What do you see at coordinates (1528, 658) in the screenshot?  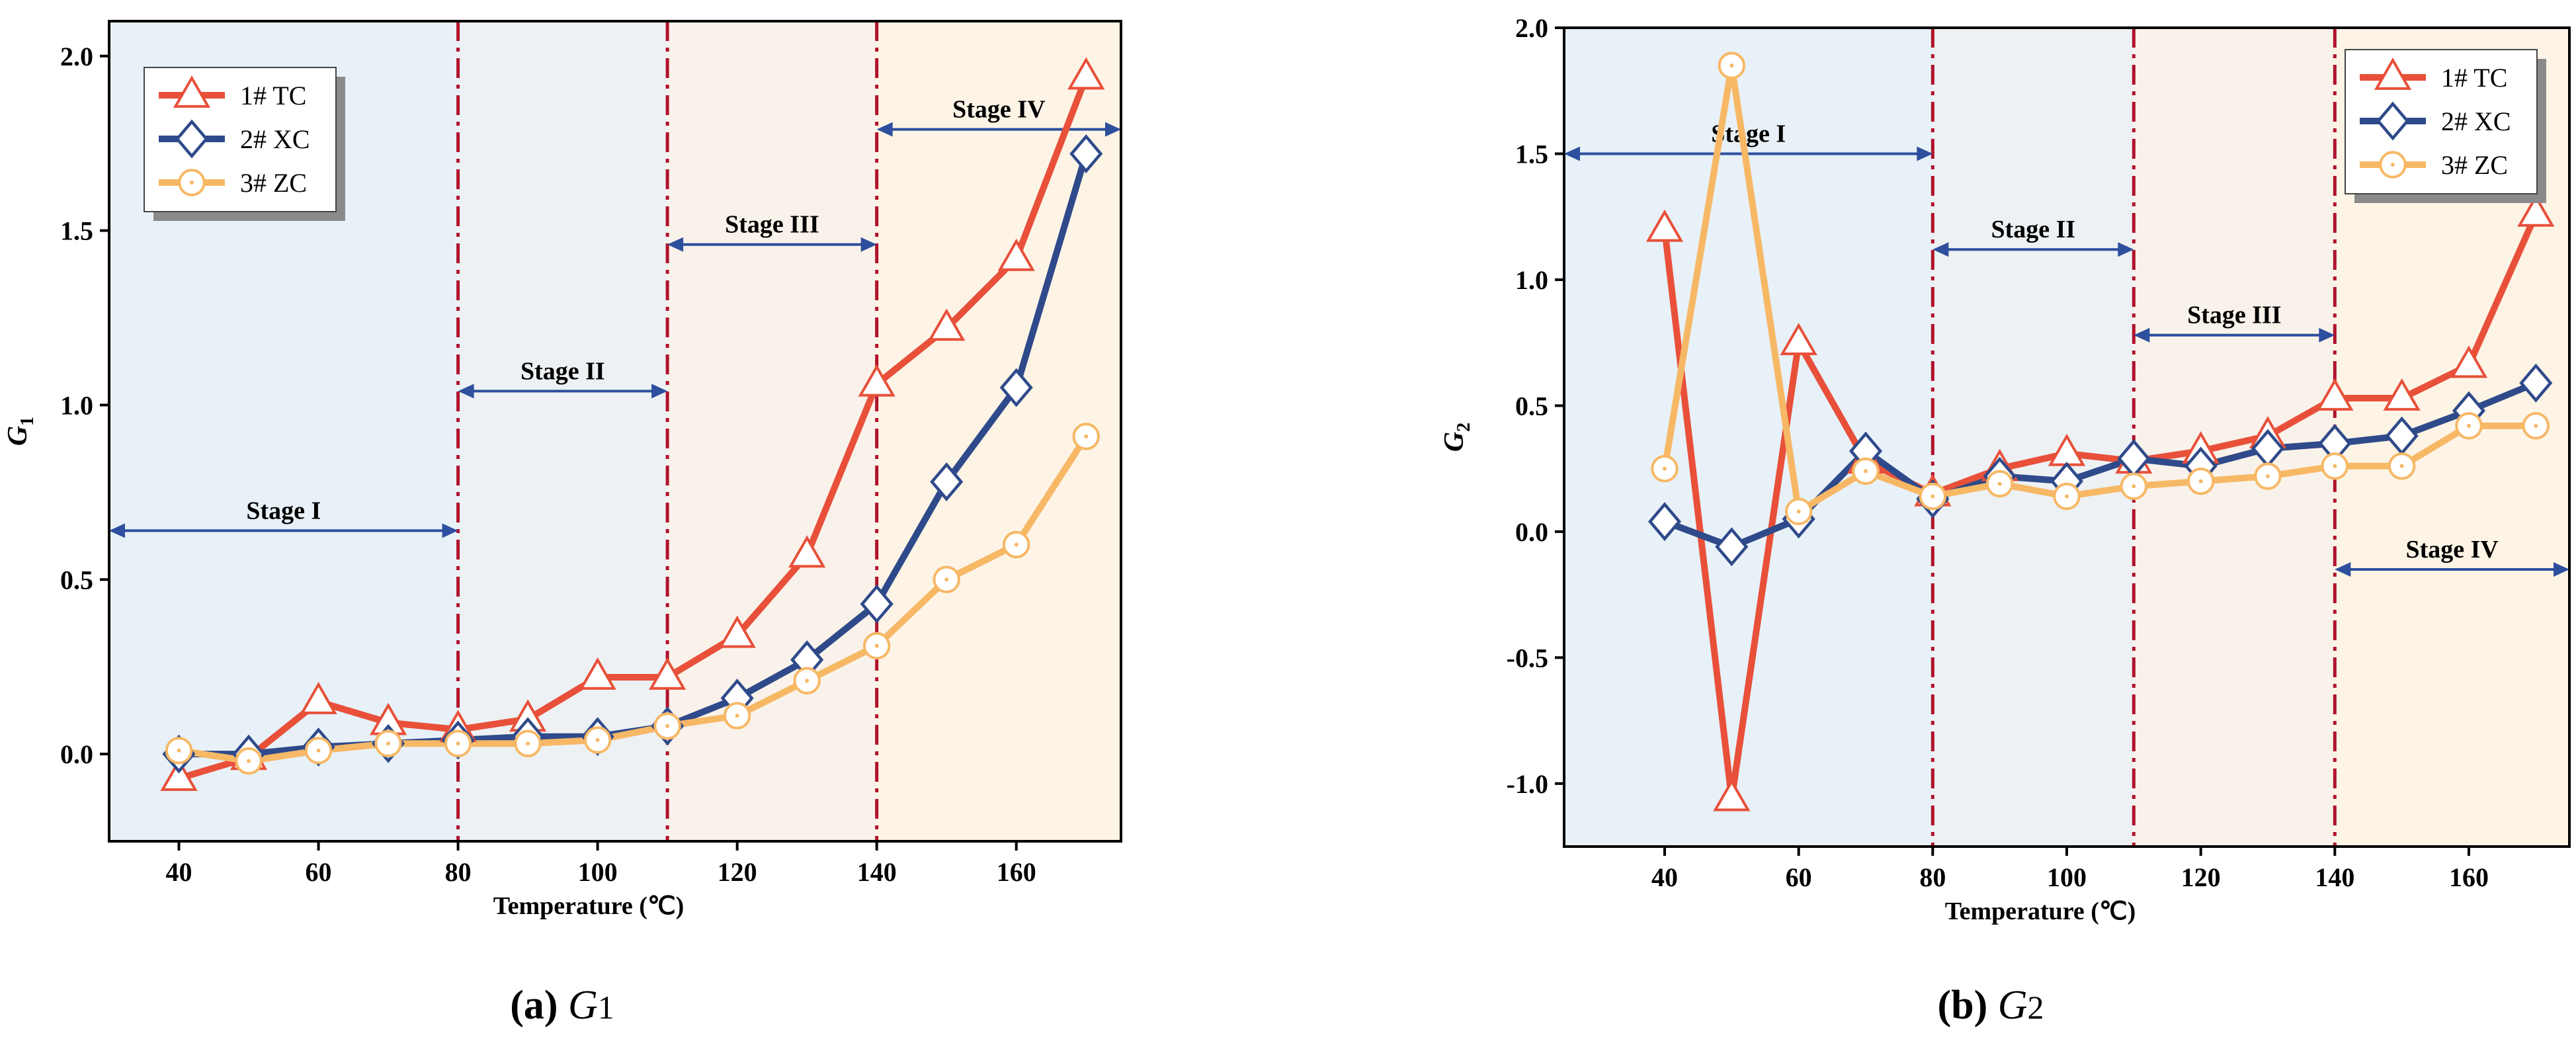 I see `y-tick-label: -0.5` at bounding box center [1528, 658].